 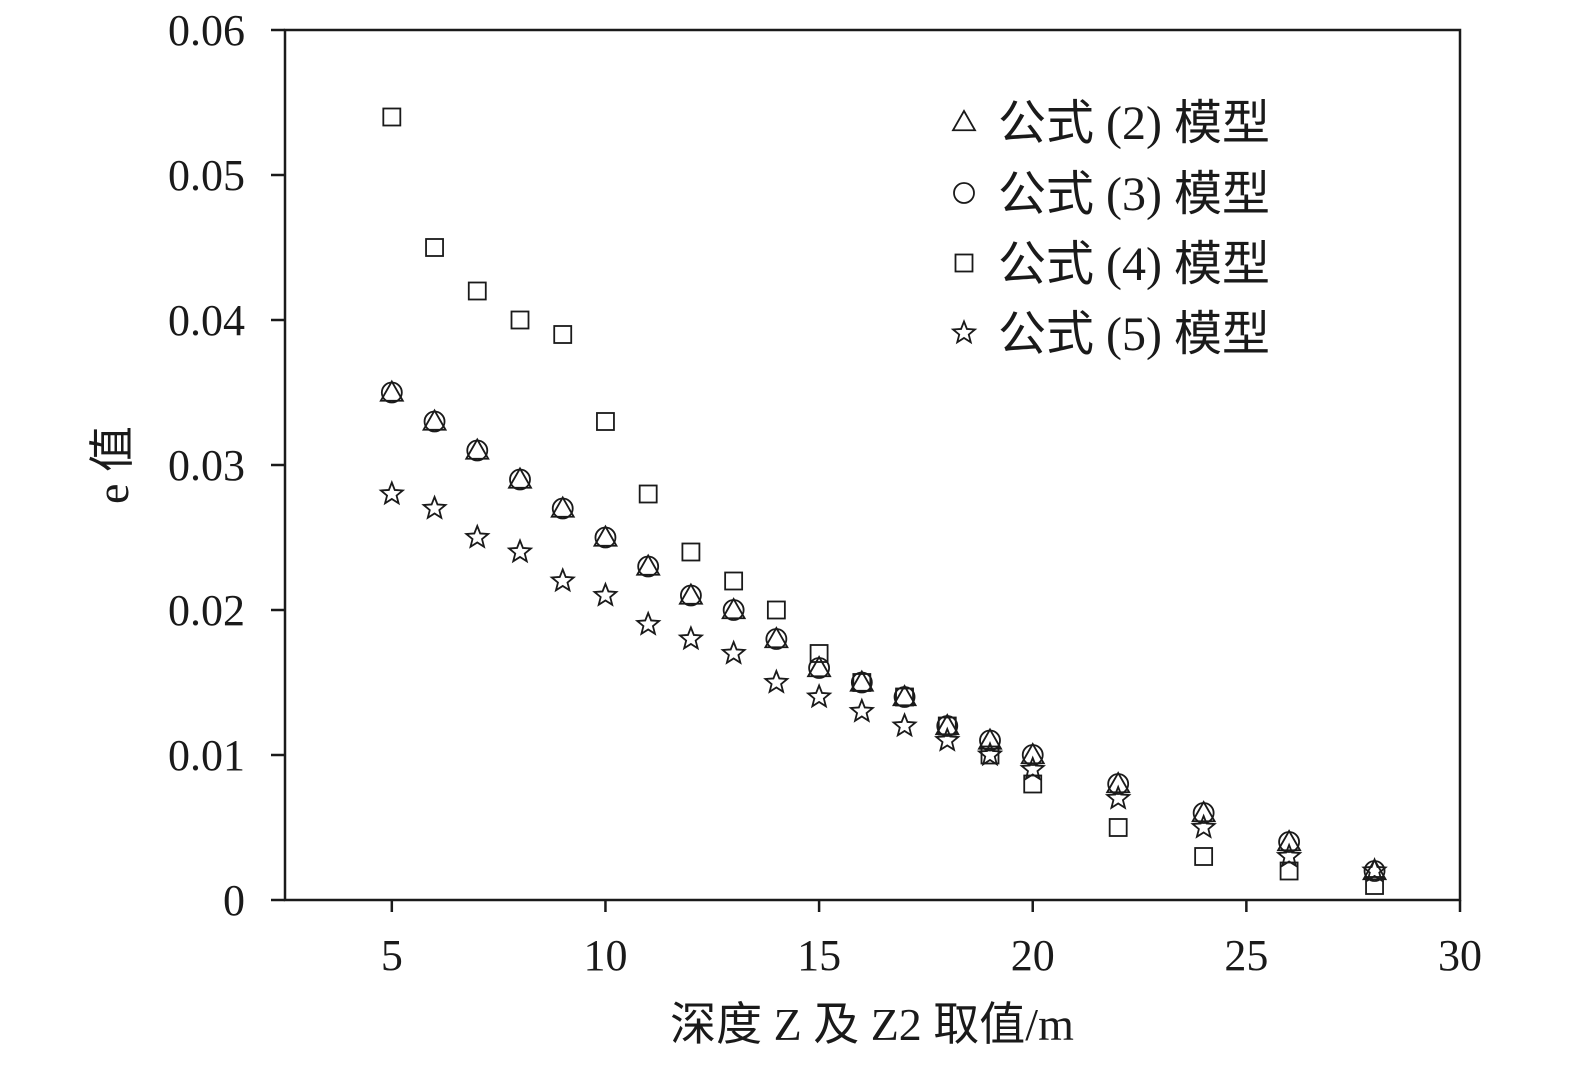 What do you see at coordinates (964, 120) in the screenshot?
I see `legend-triangle-icon` at bounding box center [964, 120].